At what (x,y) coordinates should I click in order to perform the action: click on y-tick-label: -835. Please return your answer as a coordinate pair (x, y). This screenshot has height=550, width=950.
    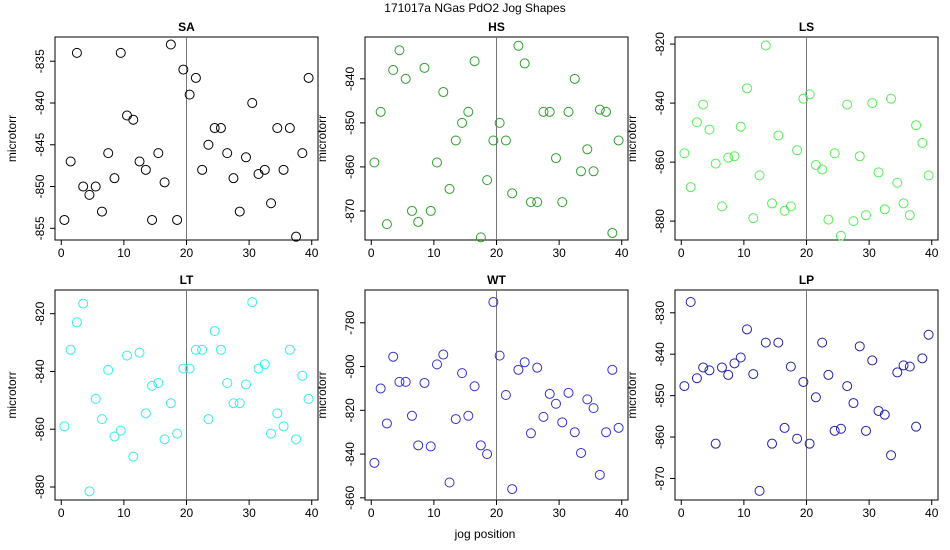
    Looking at the image, I should click on (40, 61).